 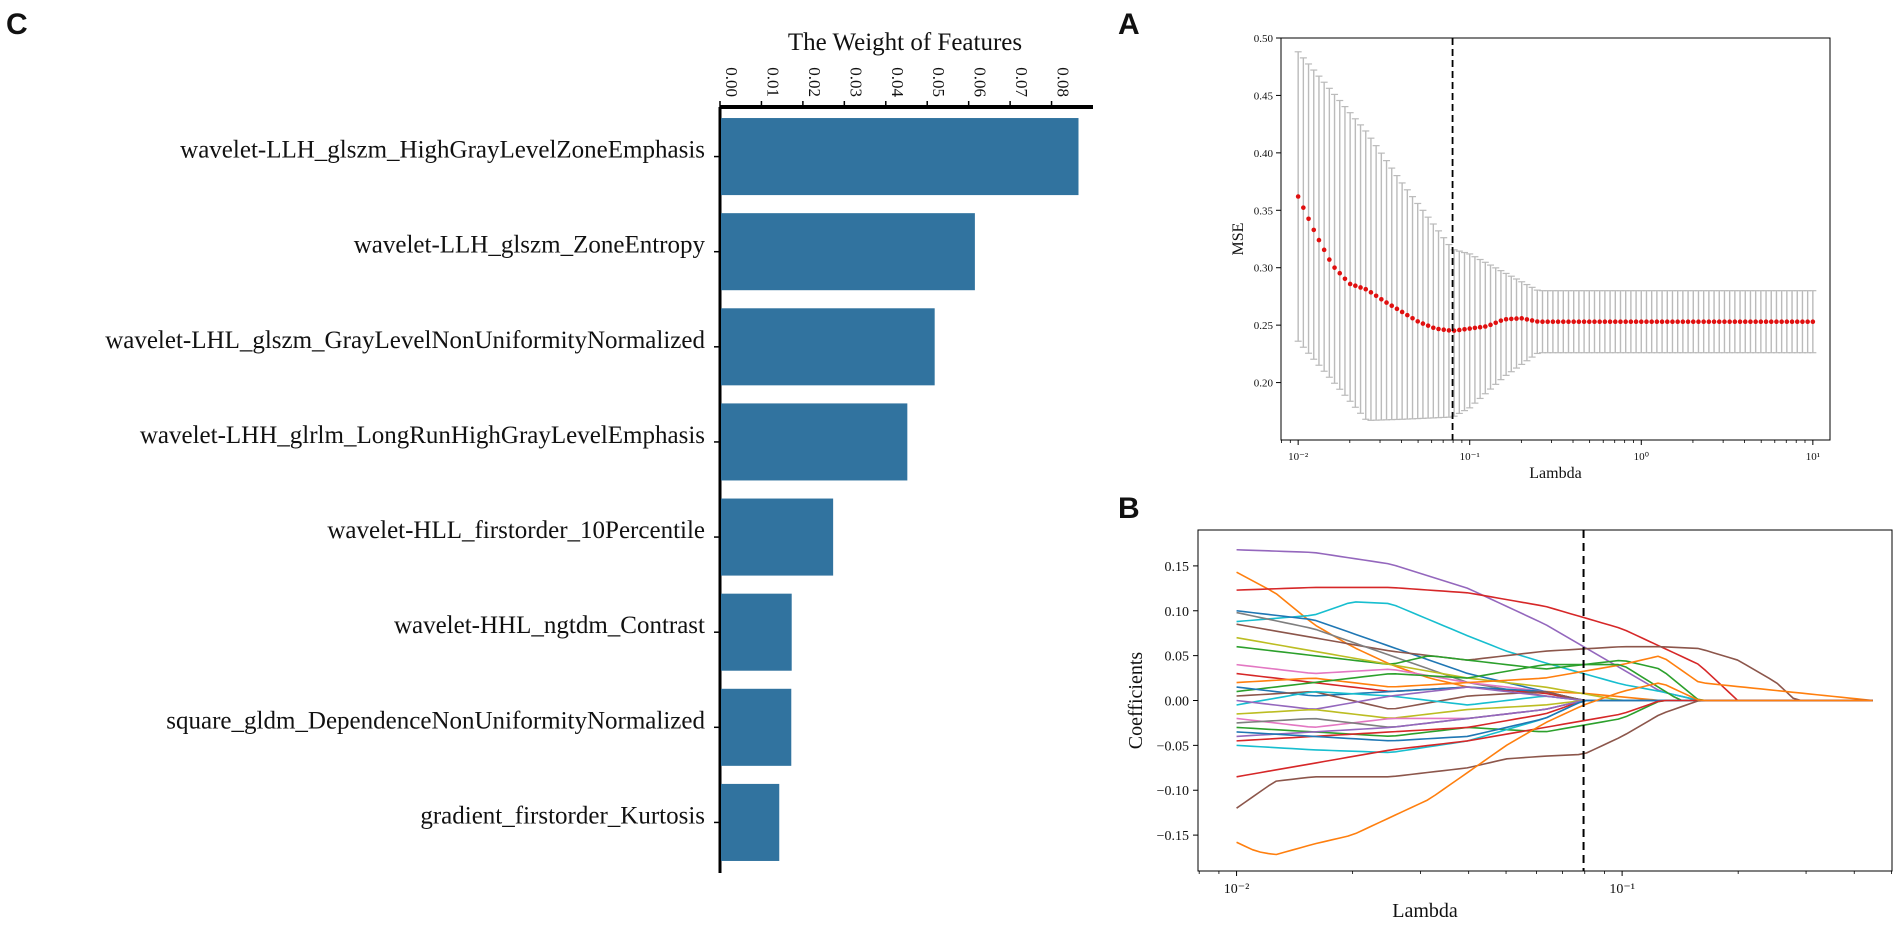 What do you see at coordinates (17, 24) in the screenshot?
I see `panel-c-letter: C` at bounding box center [17, 24].